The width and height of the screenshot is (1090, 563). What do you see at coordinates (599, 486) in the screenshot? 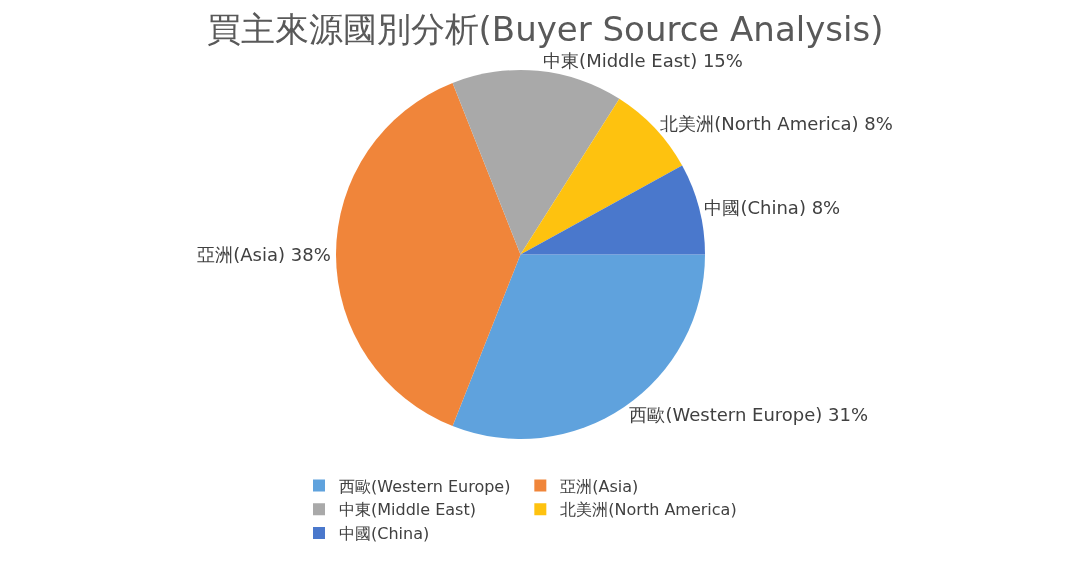
I see `legend-label: 亞洲(Asia)` at bounding box center [599, 486].